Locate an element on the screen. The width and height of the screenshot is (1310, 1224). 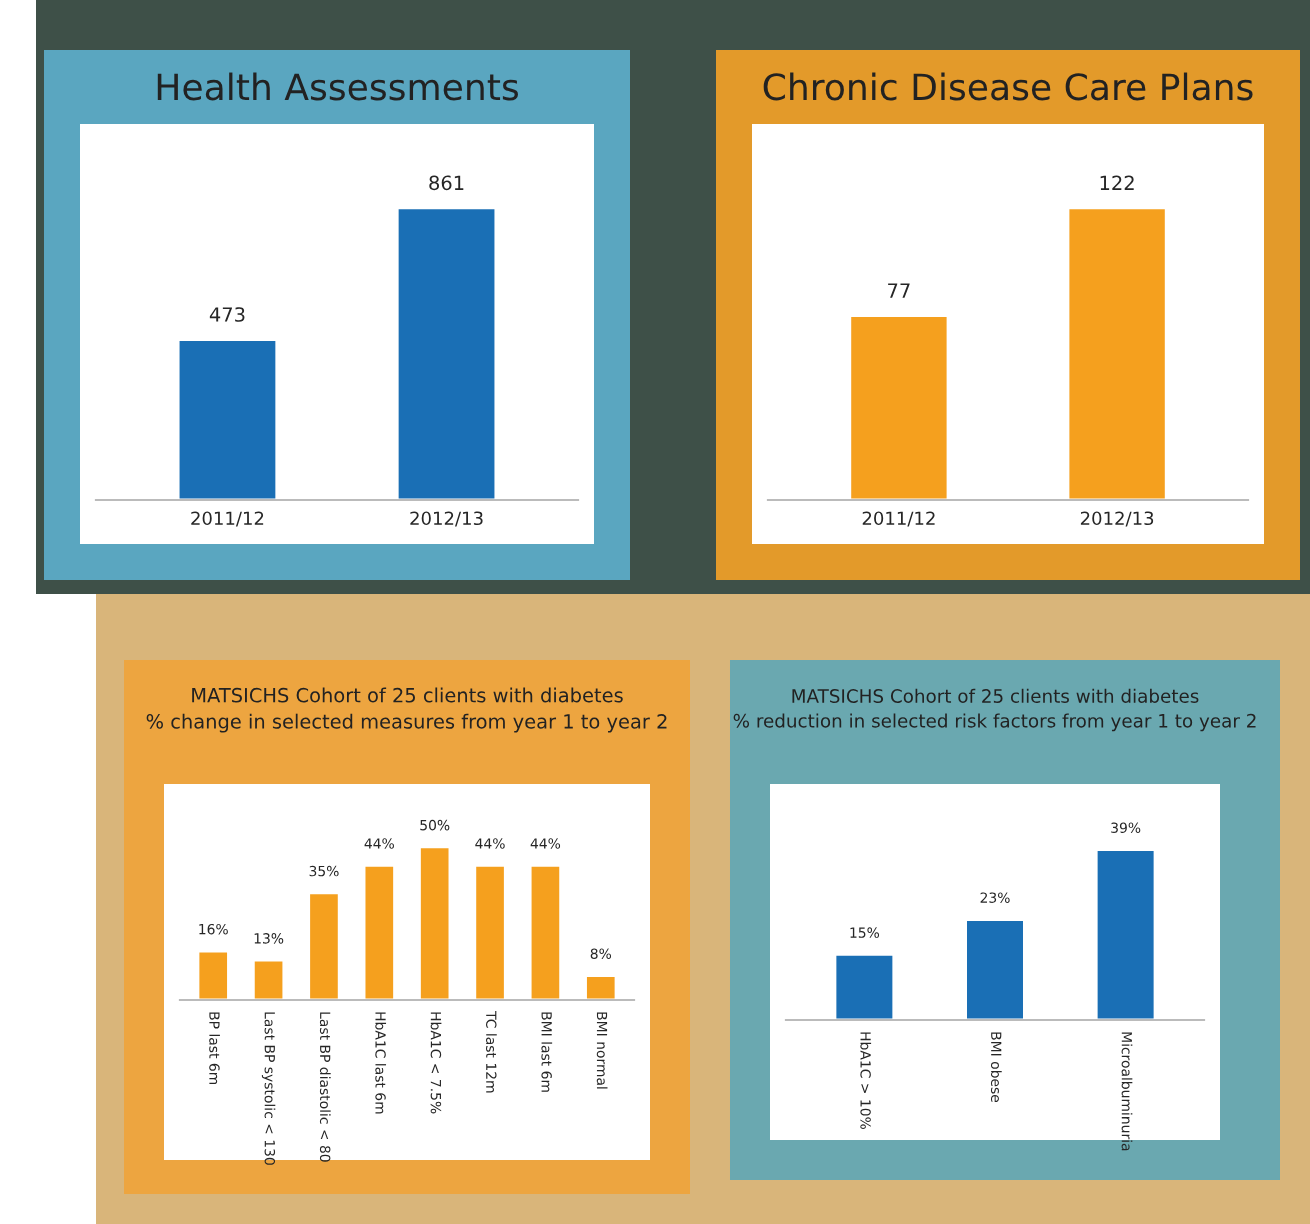
data-label: 861 is located at coordinates (446, 183).